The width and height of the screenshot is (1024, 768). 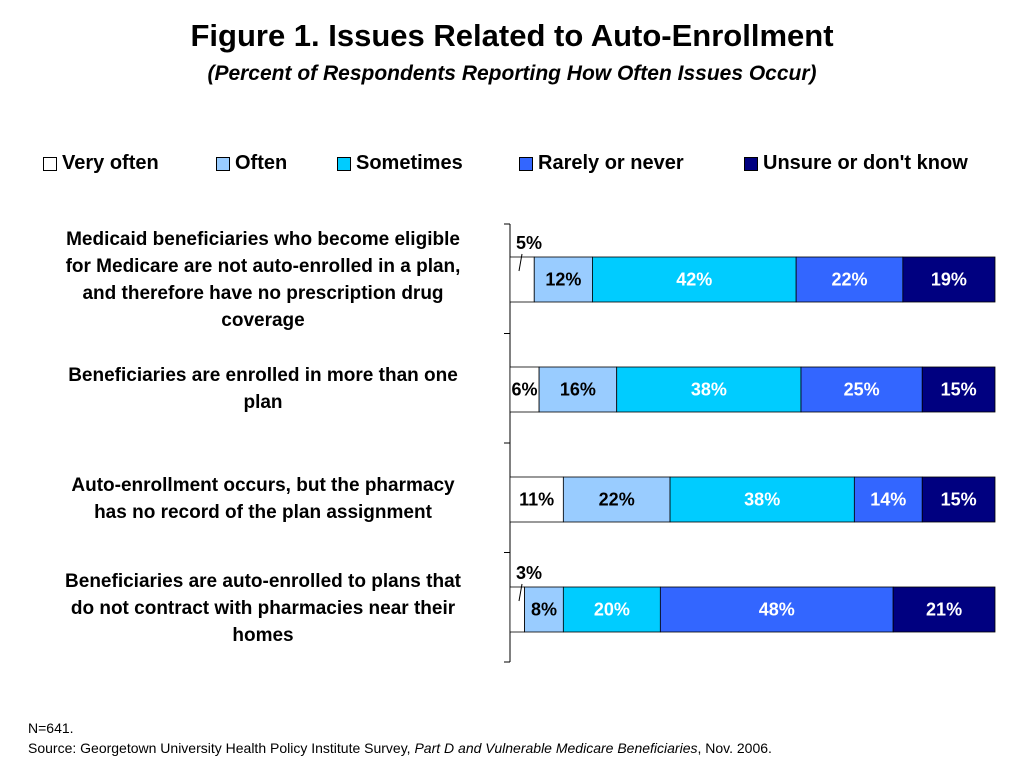 What do you see at coordinates (110, 163) in the screenshot?
I see `legend-label: Very often` at bounding box center [110, 163].